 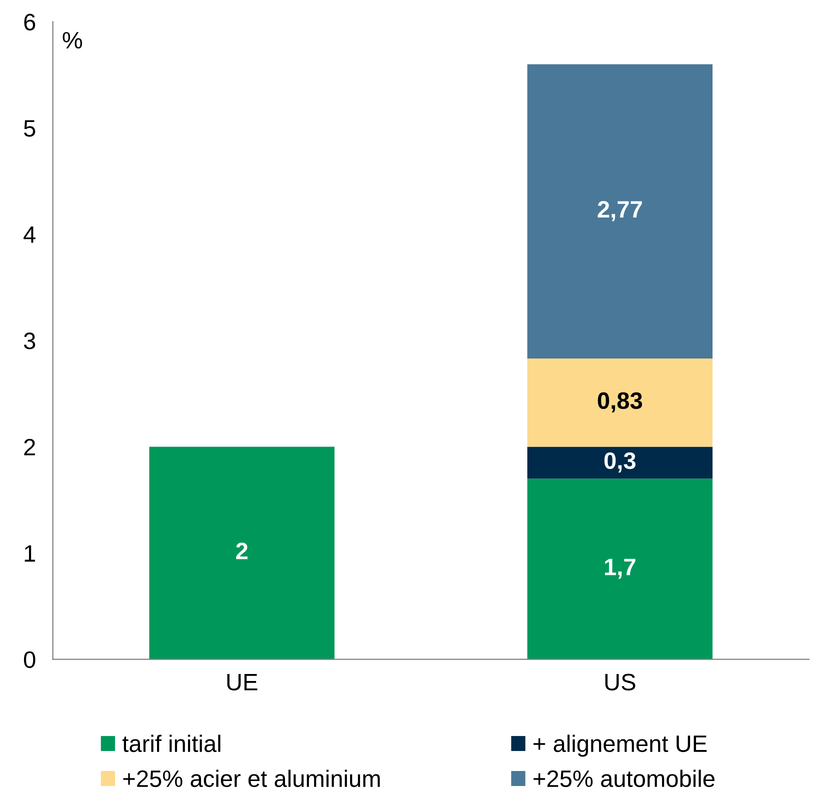 What do you see at coordinates (620, 745) in the screenshot?
I see `legend-label: + alignement UE` at bounding box center [620, 745].